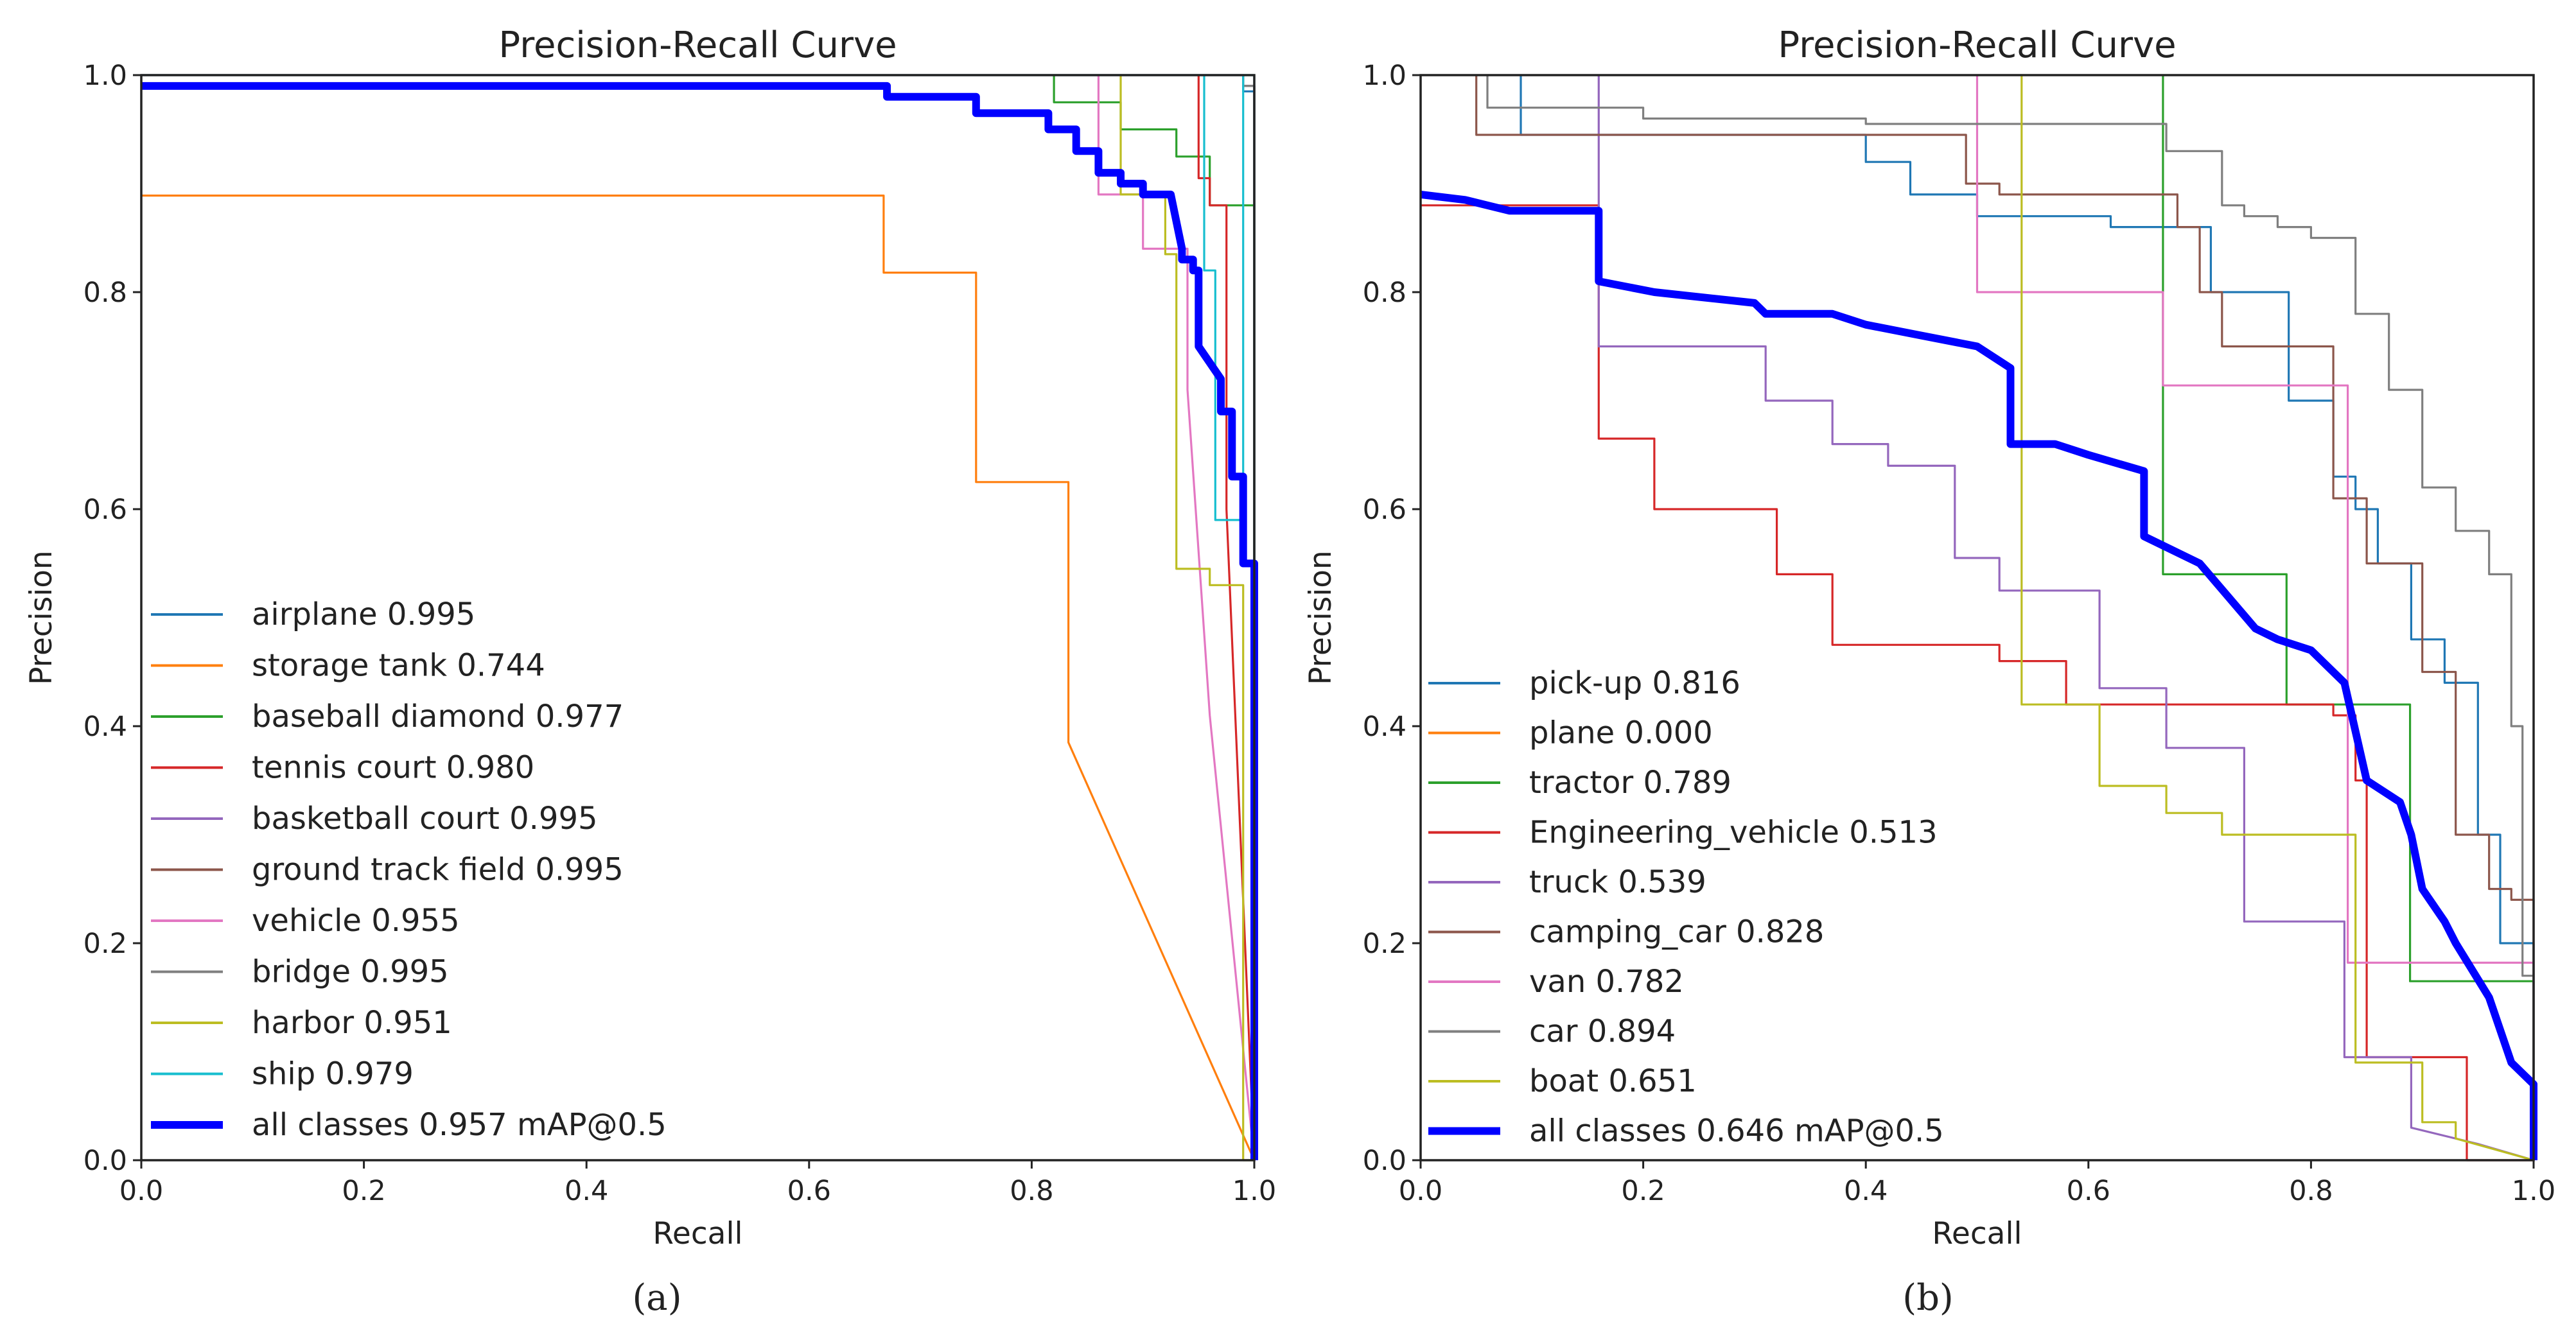  Describe the element at coordinates (1928, 1298) in the screenshot. I see `panel-caption: (b)` at that location.